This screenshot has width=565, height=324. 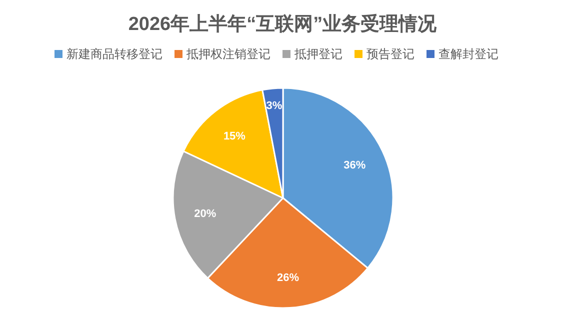 What do you see at coordinates (468, 54) in the screenshot?
I see `legend-label: 查解封登记` at bounding box center [468, 54].